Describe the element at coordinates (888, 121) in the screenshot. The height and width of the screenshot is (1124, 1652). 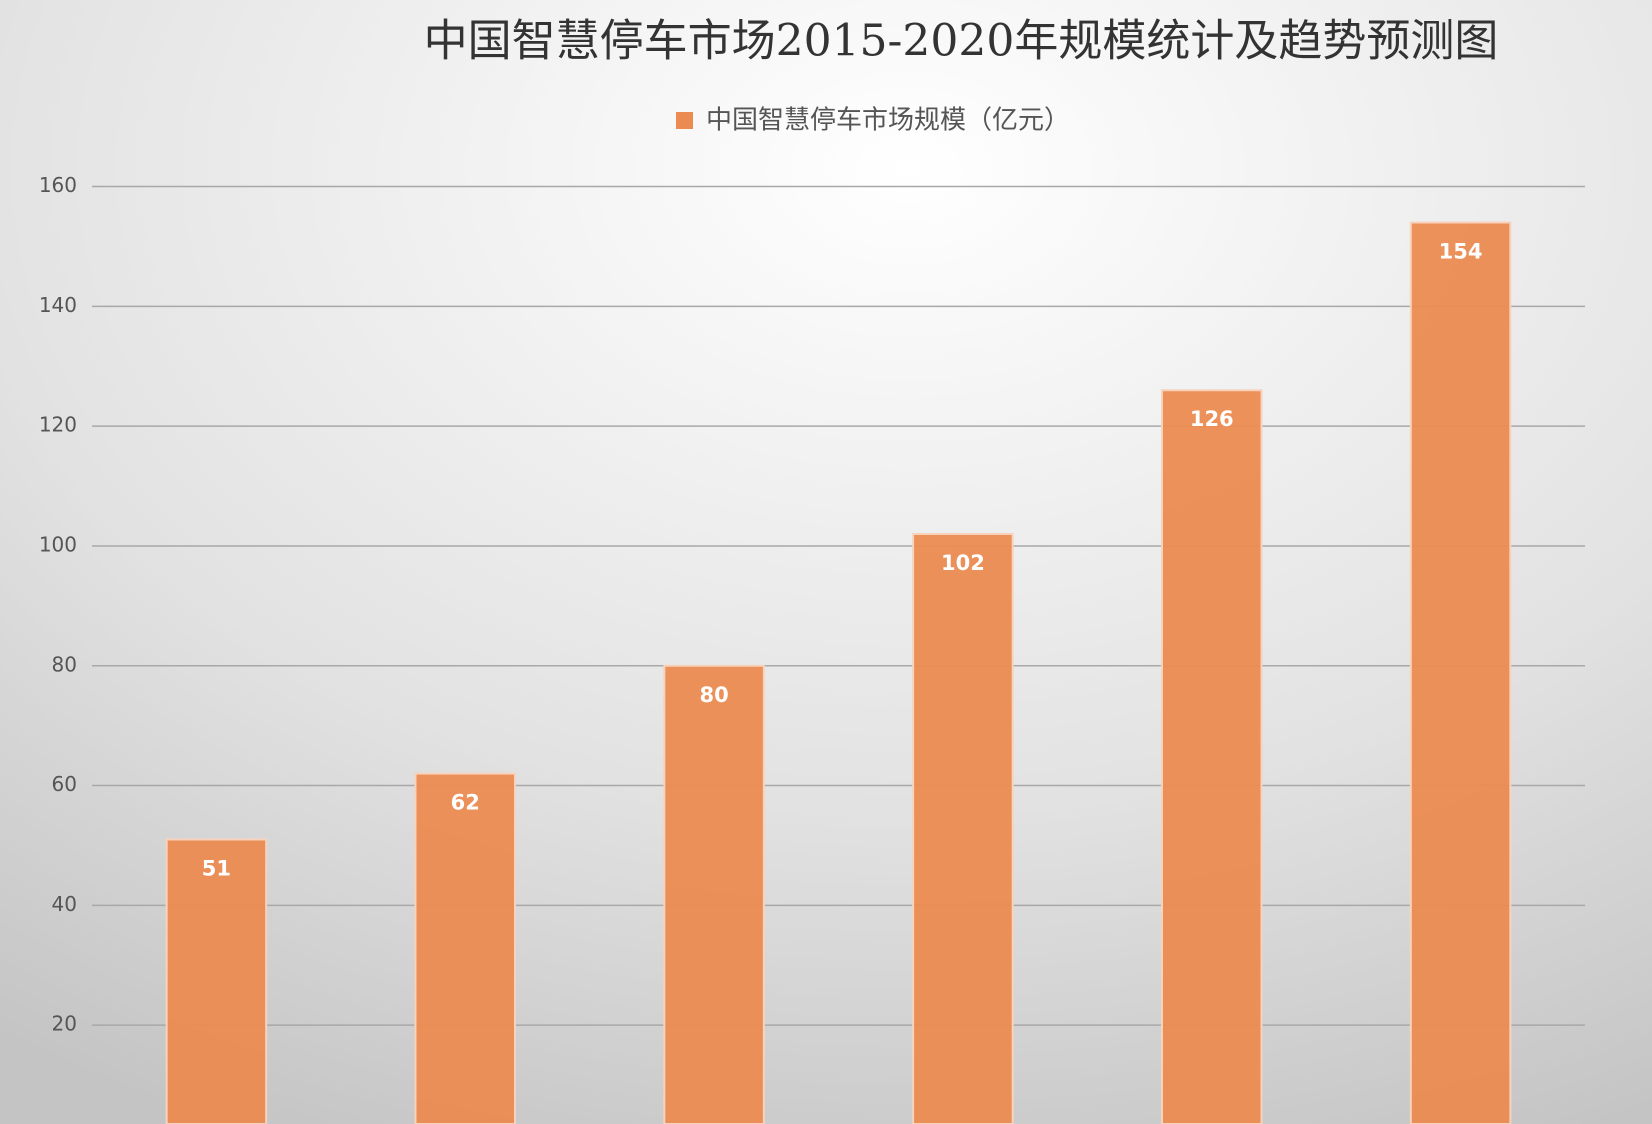
I see `legend-label: 中国智慧停车市场规模（亿元）` at that location.